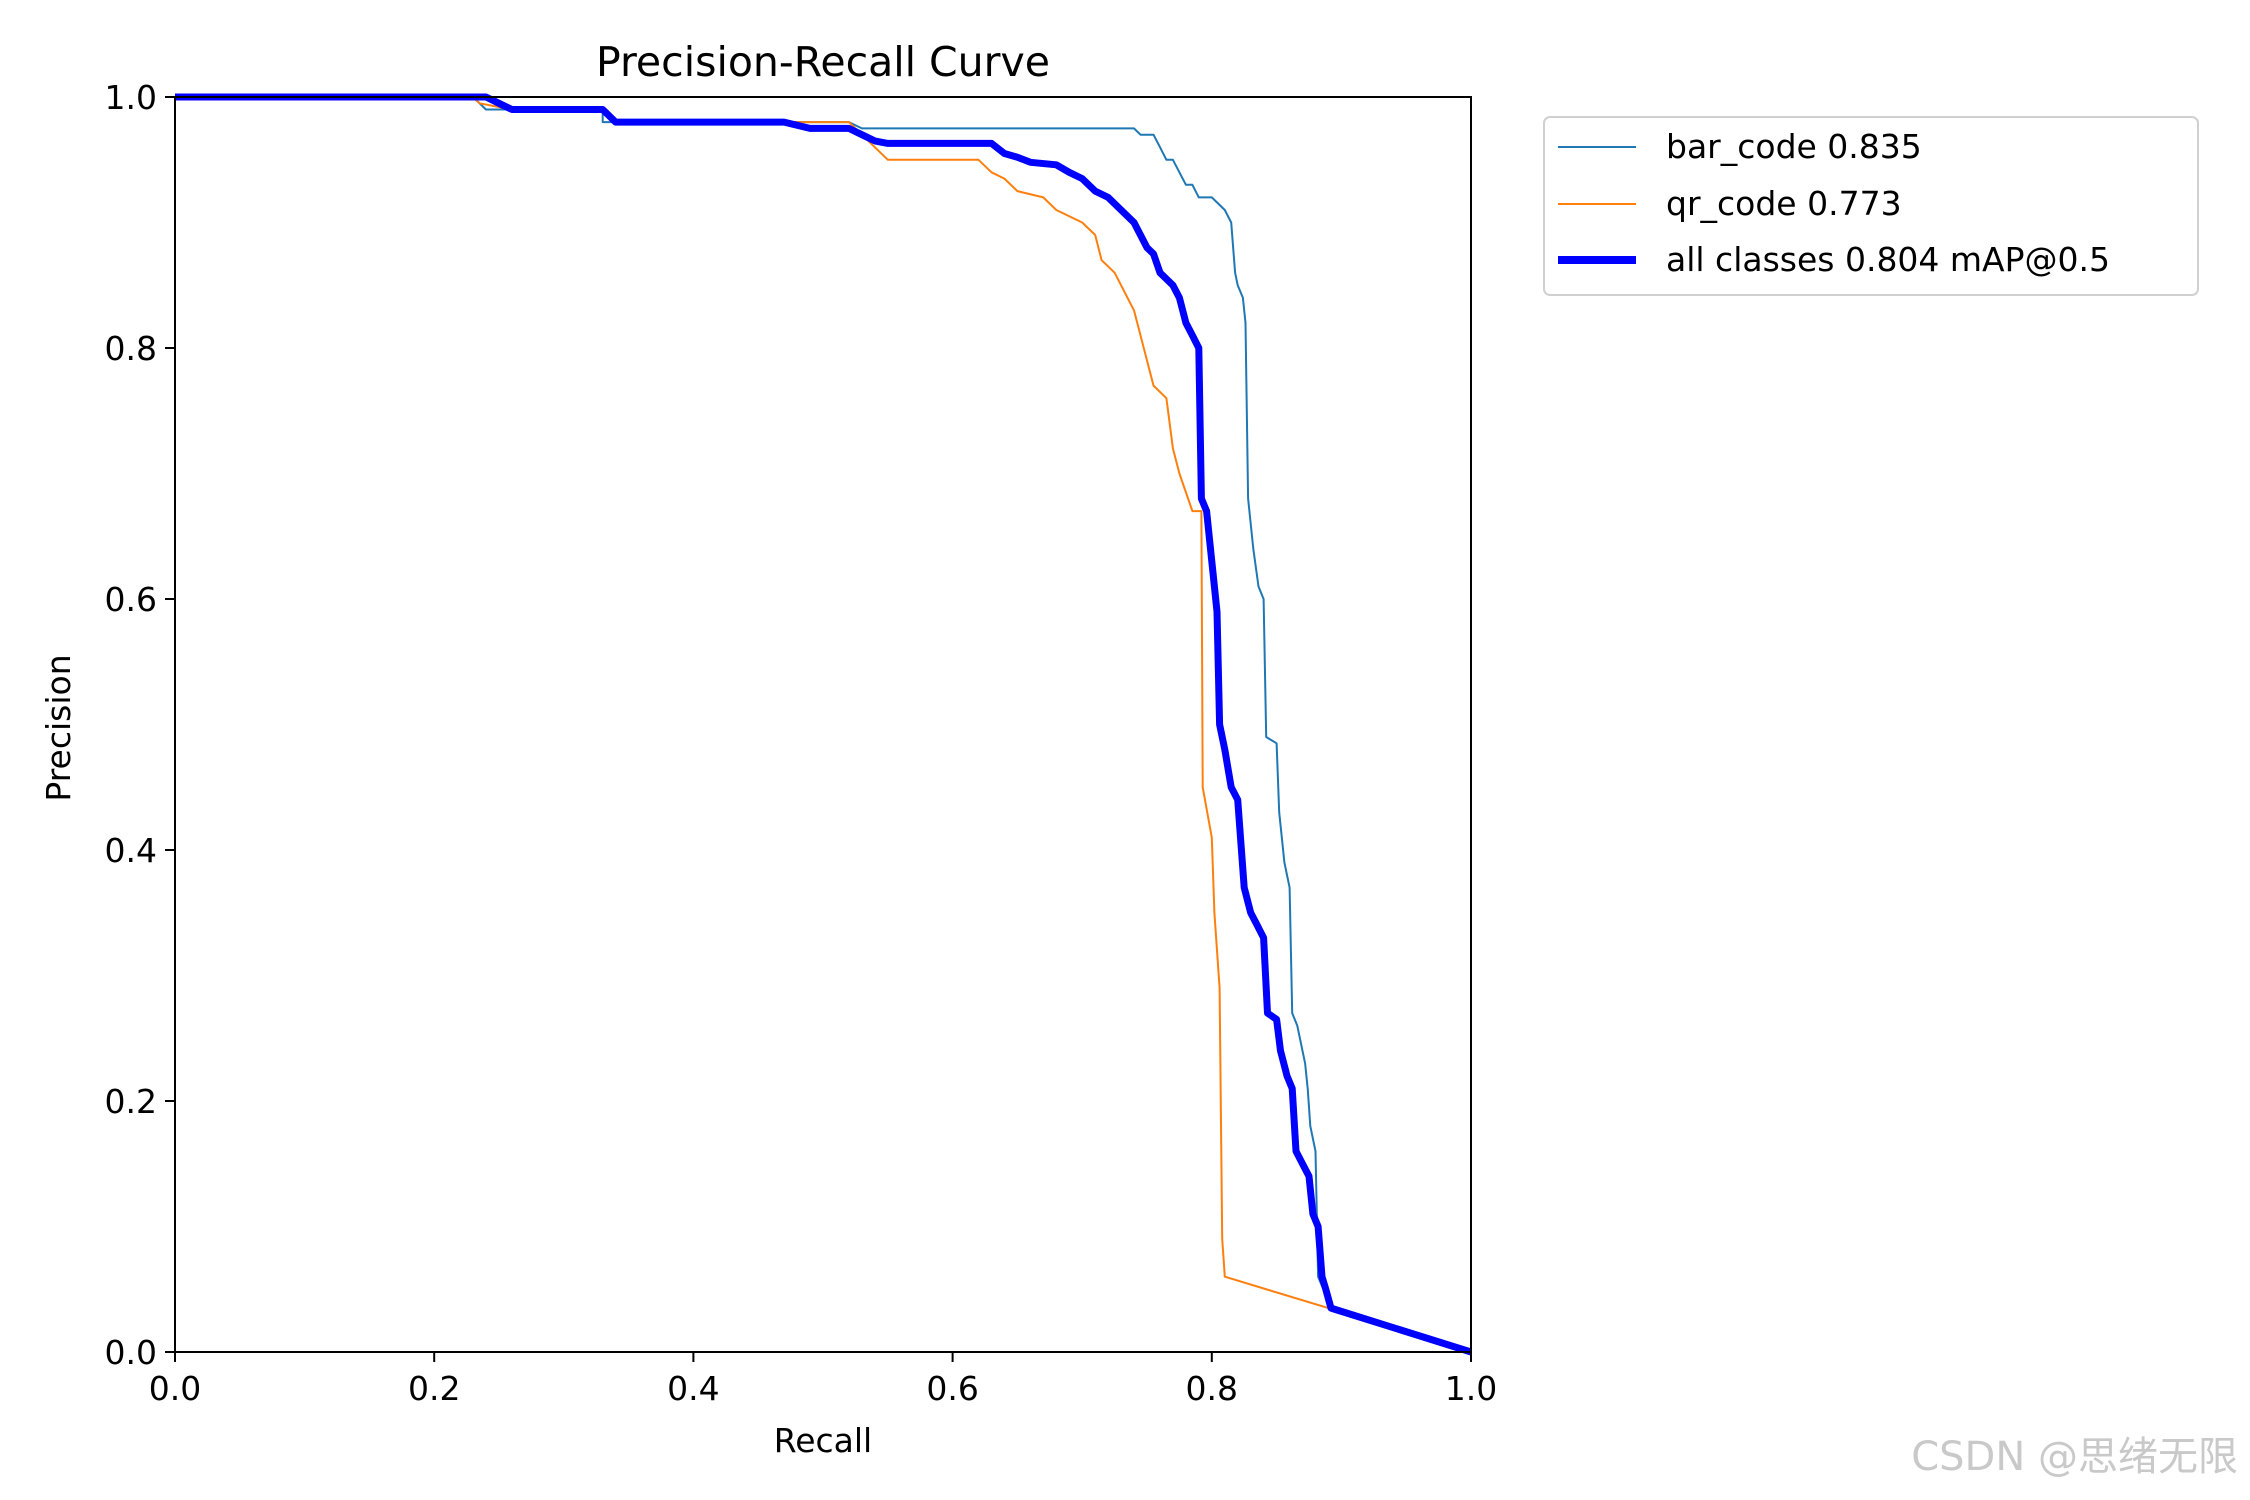 This screenshot has height=1500, width=2250. I want to click on x-tick-label: 1.0, so click(1471, 1388).